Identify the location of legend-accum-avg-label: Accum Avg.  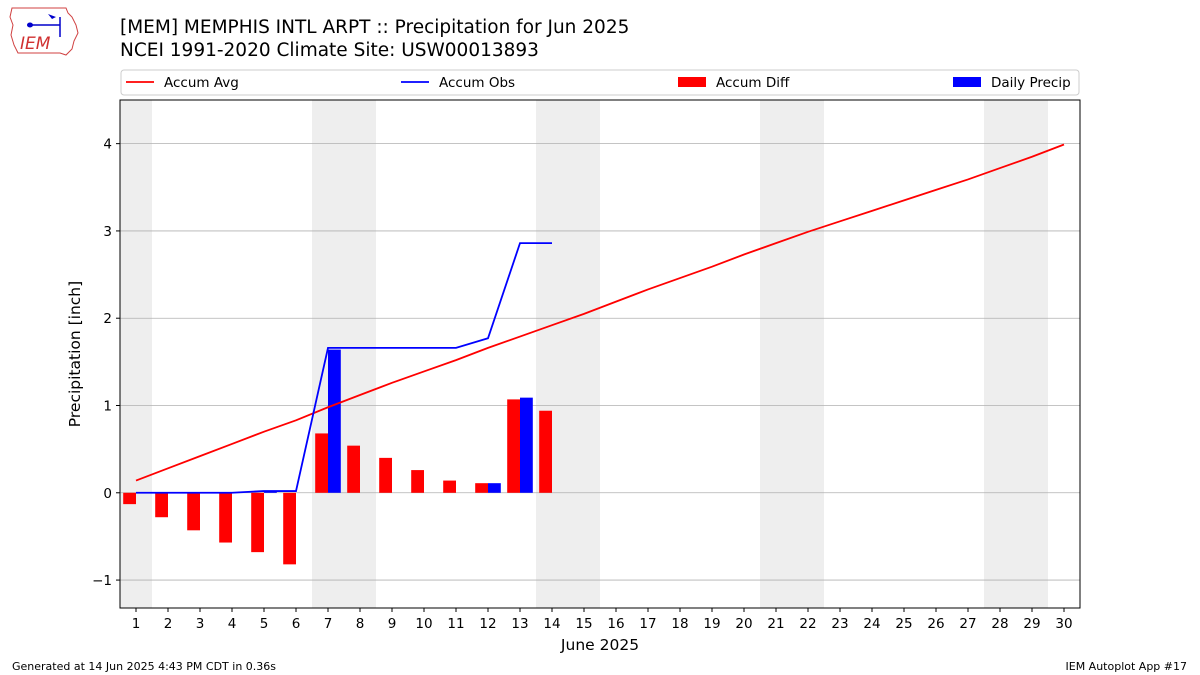
(201, 83).